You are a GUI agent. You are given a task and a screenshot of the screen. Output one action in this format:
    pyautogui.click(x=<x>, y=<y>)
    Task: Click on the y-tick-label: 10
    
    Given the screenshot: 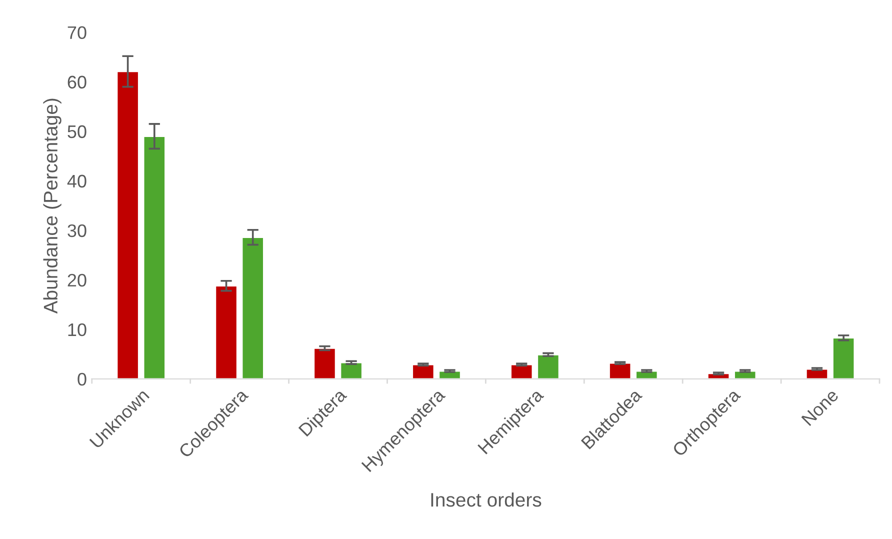 What is the action you would take?
    pyautogui.click(x=77, y=329)
    